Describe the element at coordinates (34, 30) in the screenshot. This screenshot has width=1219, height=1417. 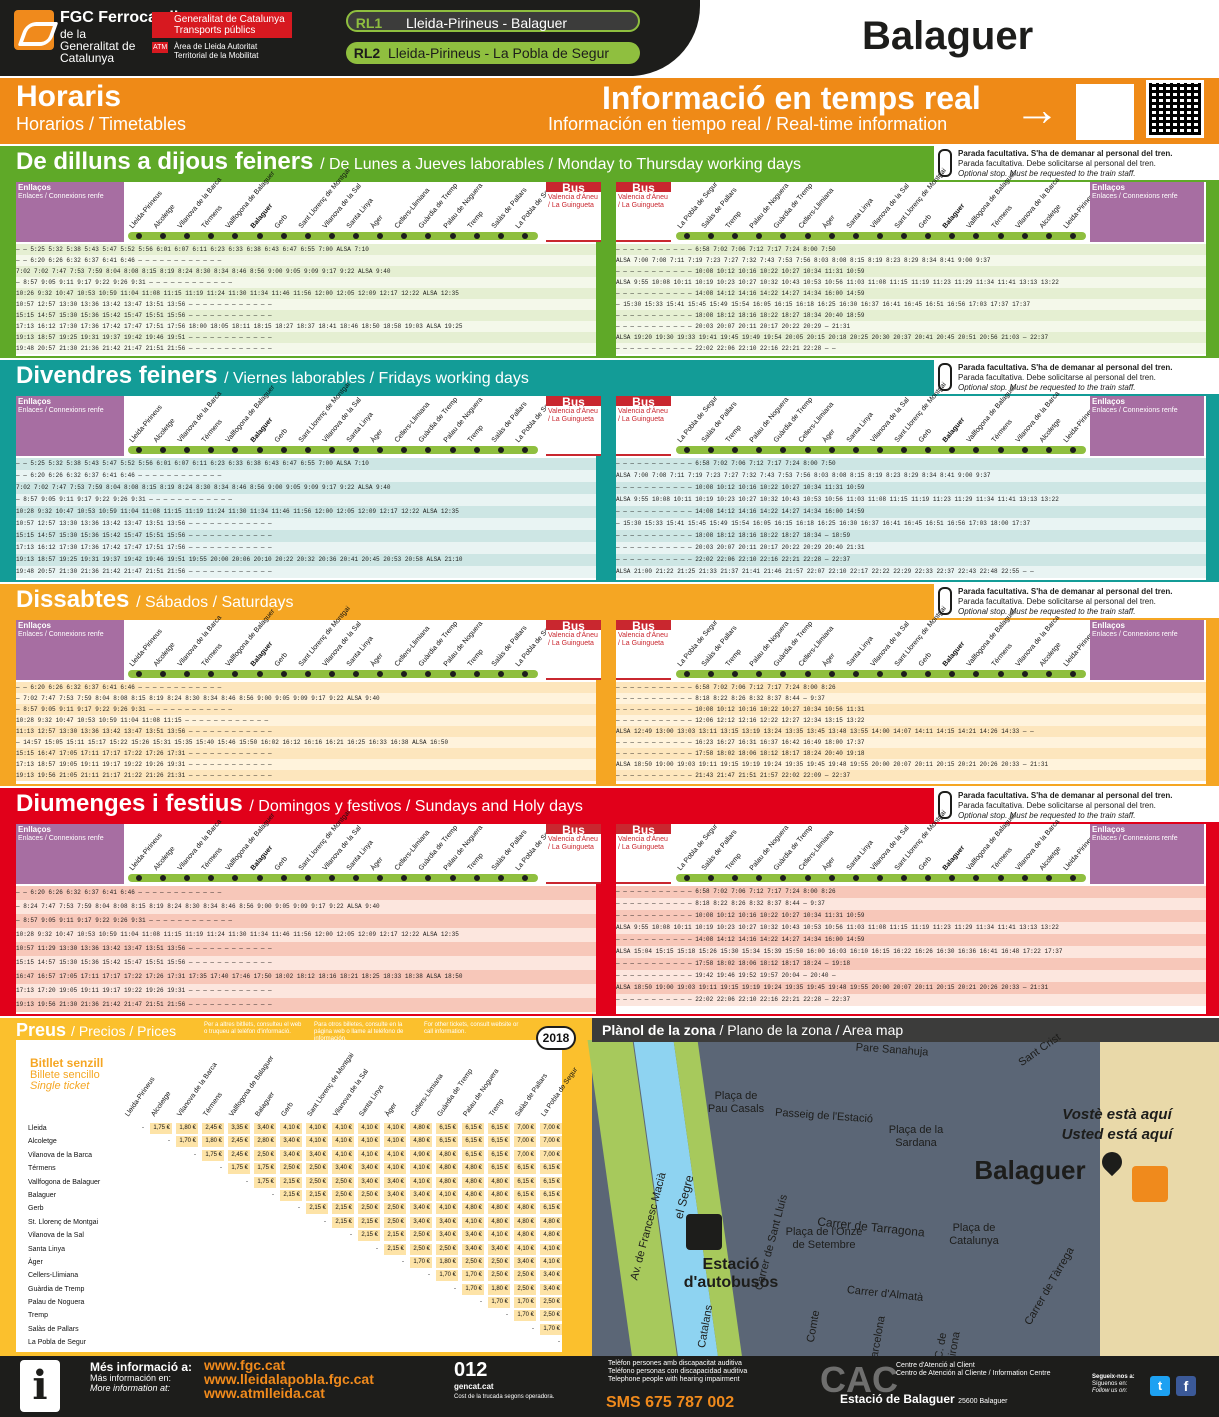
I see `fgc-logo-icon` at that location.